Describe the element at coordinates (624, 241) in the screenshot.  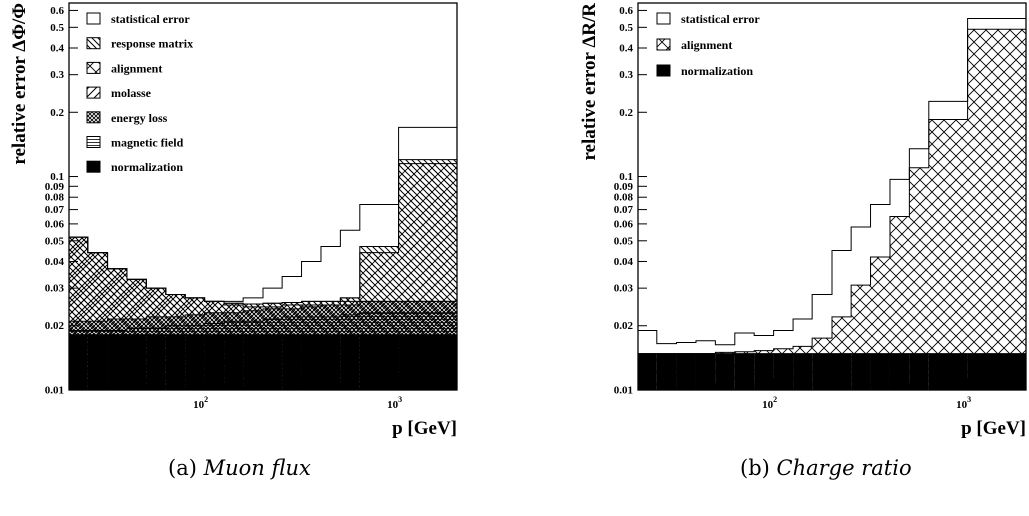
I see `y-tick-label-4: 0.05` at that location.